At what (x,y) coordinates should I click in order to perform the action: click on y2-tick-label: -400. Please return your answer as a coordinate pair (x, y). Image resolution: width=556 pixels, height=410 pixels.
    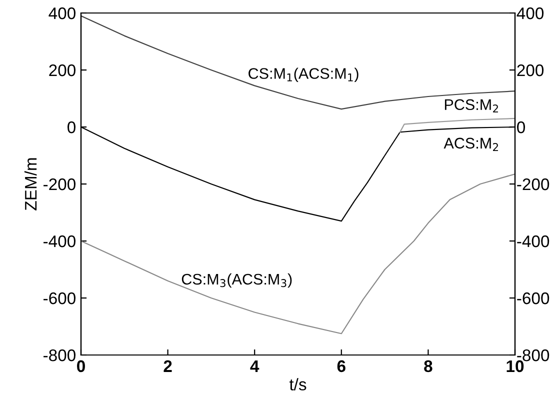
    Looking at the image, I should click on (533, 241).